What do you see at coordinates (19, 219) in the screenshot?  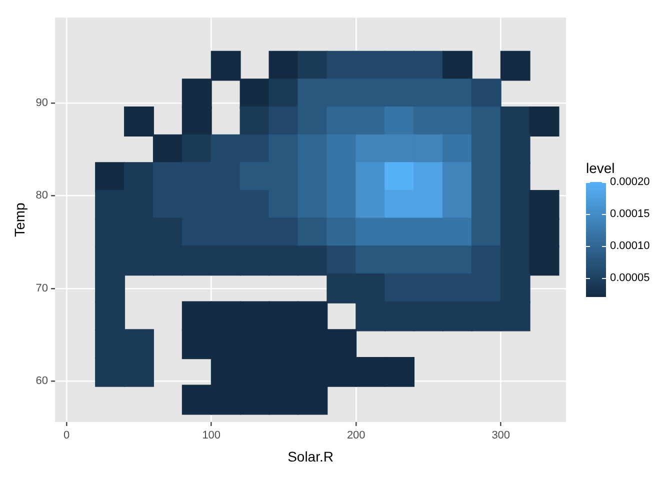 I see `y-axis-title: Temp` at bounding box center [19, 219].